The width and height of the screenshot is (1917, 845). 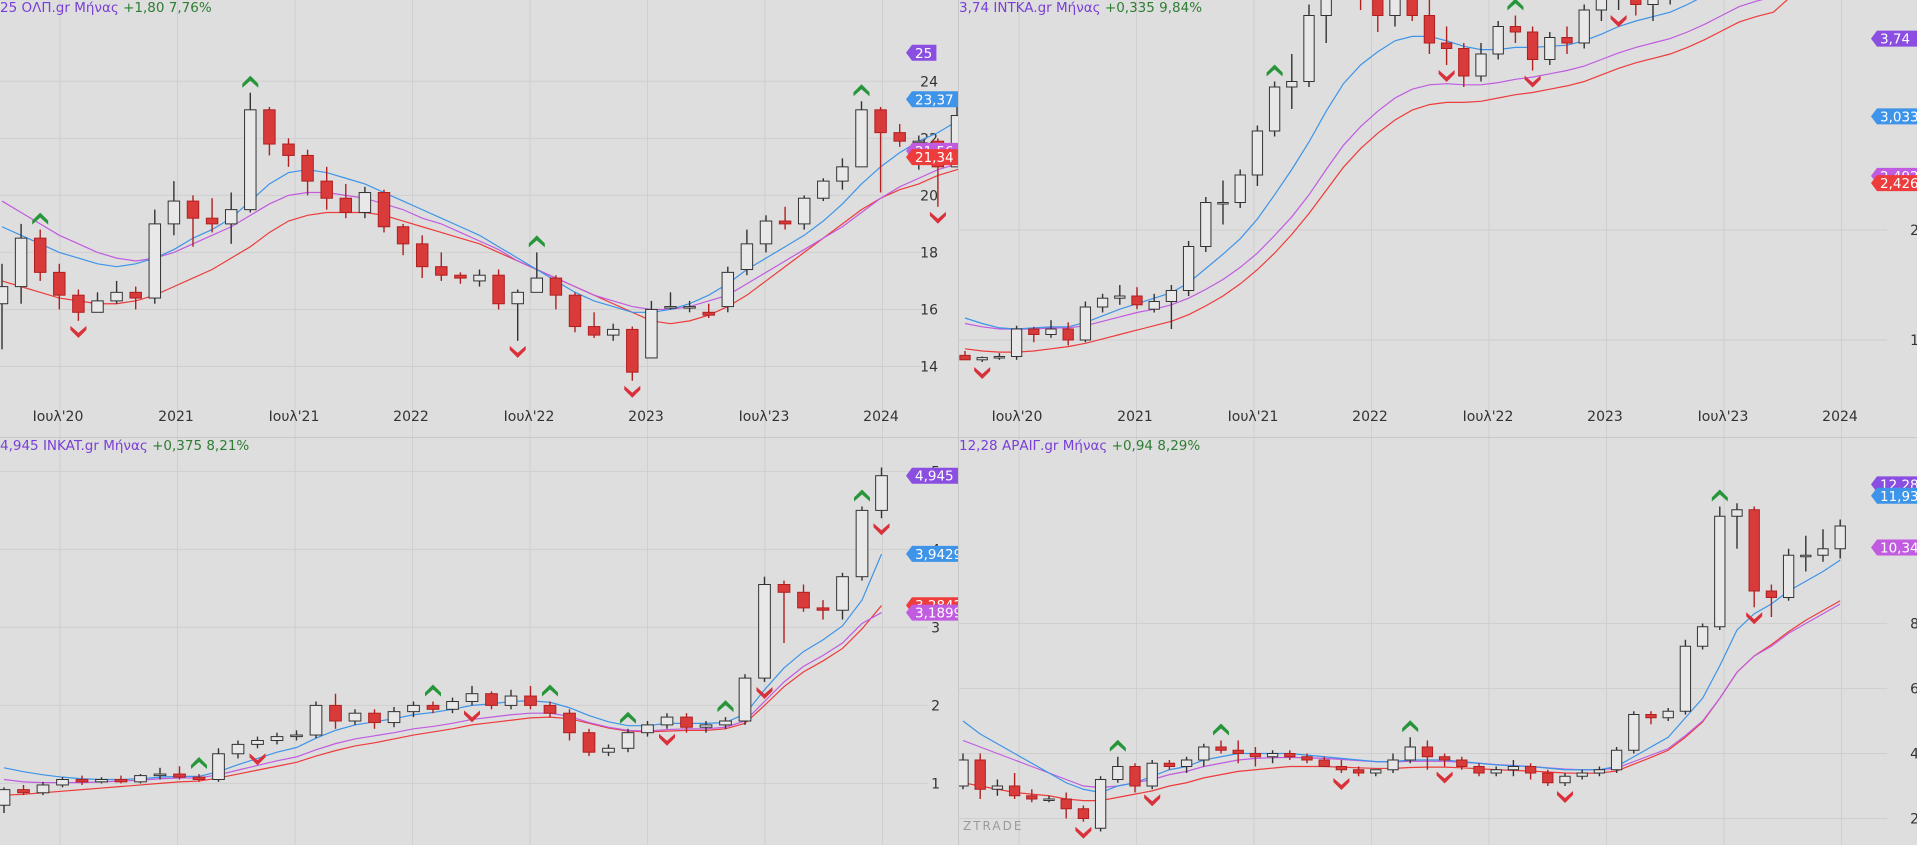 What do you see at coordinates (923, 54) in the screenshot?
I see `price-tag-label: 25` at bounding box center [923, 54].